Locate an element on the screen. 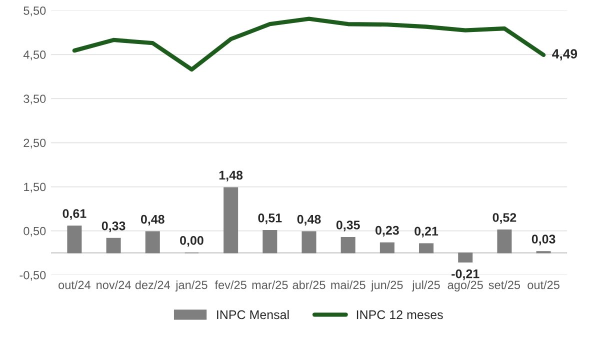 The image size is (600, 348). x-tick-label: ago/25 is located at coordinates (465, 286).